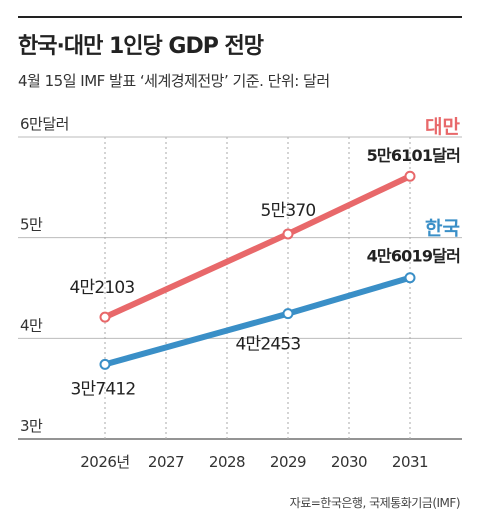 The image size is (480, 525). I want to click on series-name-label: 대만, so click(442, 127).